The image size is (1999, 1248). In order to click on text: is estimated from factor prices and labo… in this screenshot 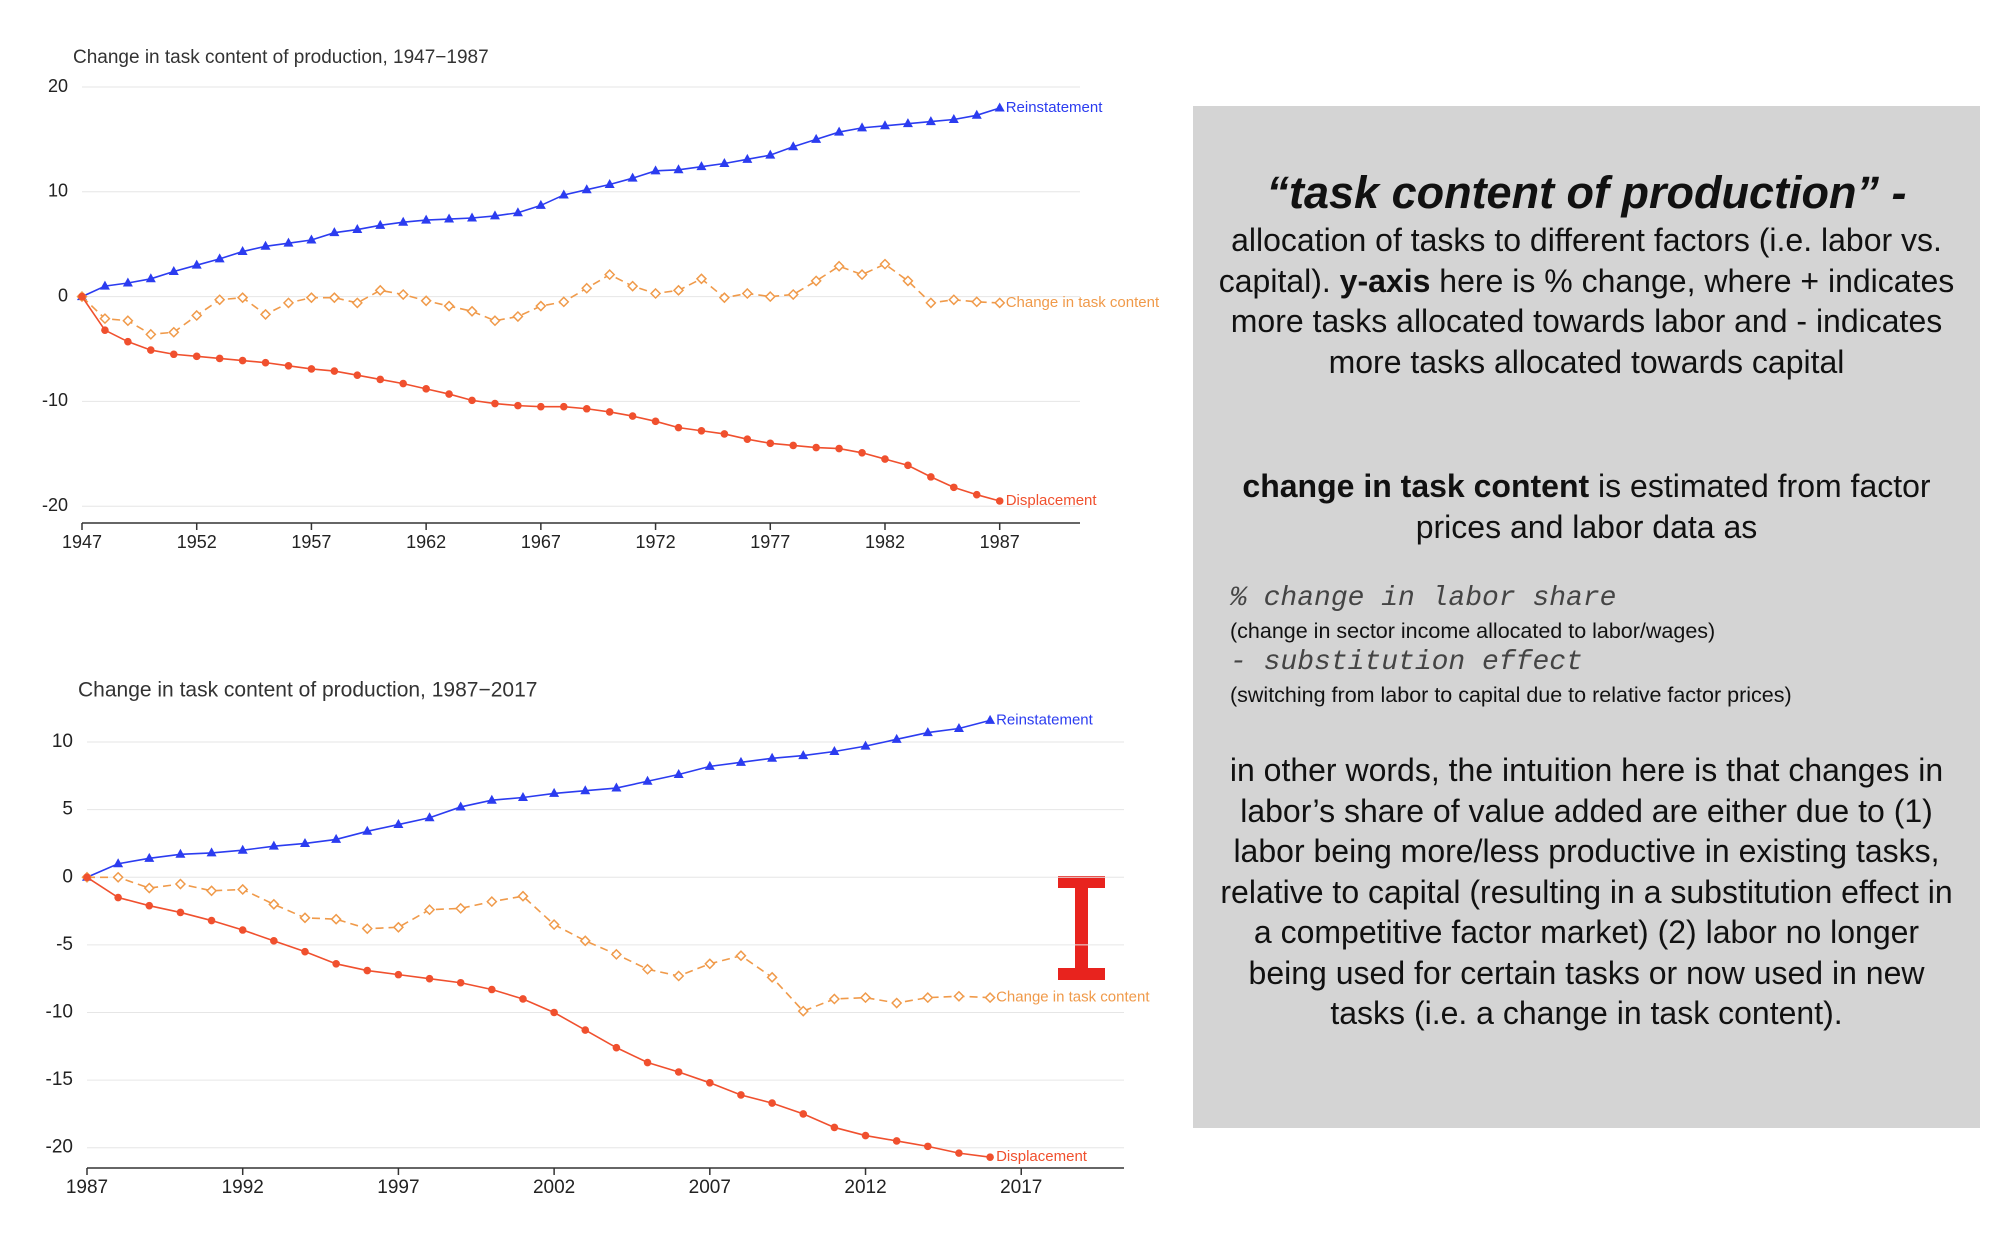, I will do `click(1673, 506)`.